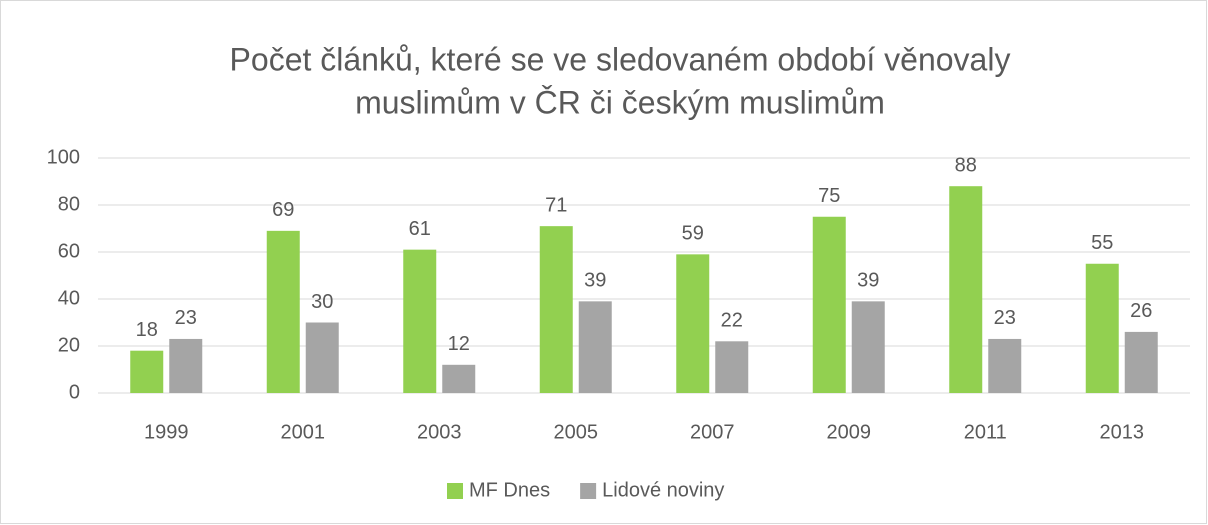 The height and width of the screenshot is (525, 1208). Describe the element at coordinates (849, 432) in the screenshot. I see `x-tick-label: 2009` at that location.